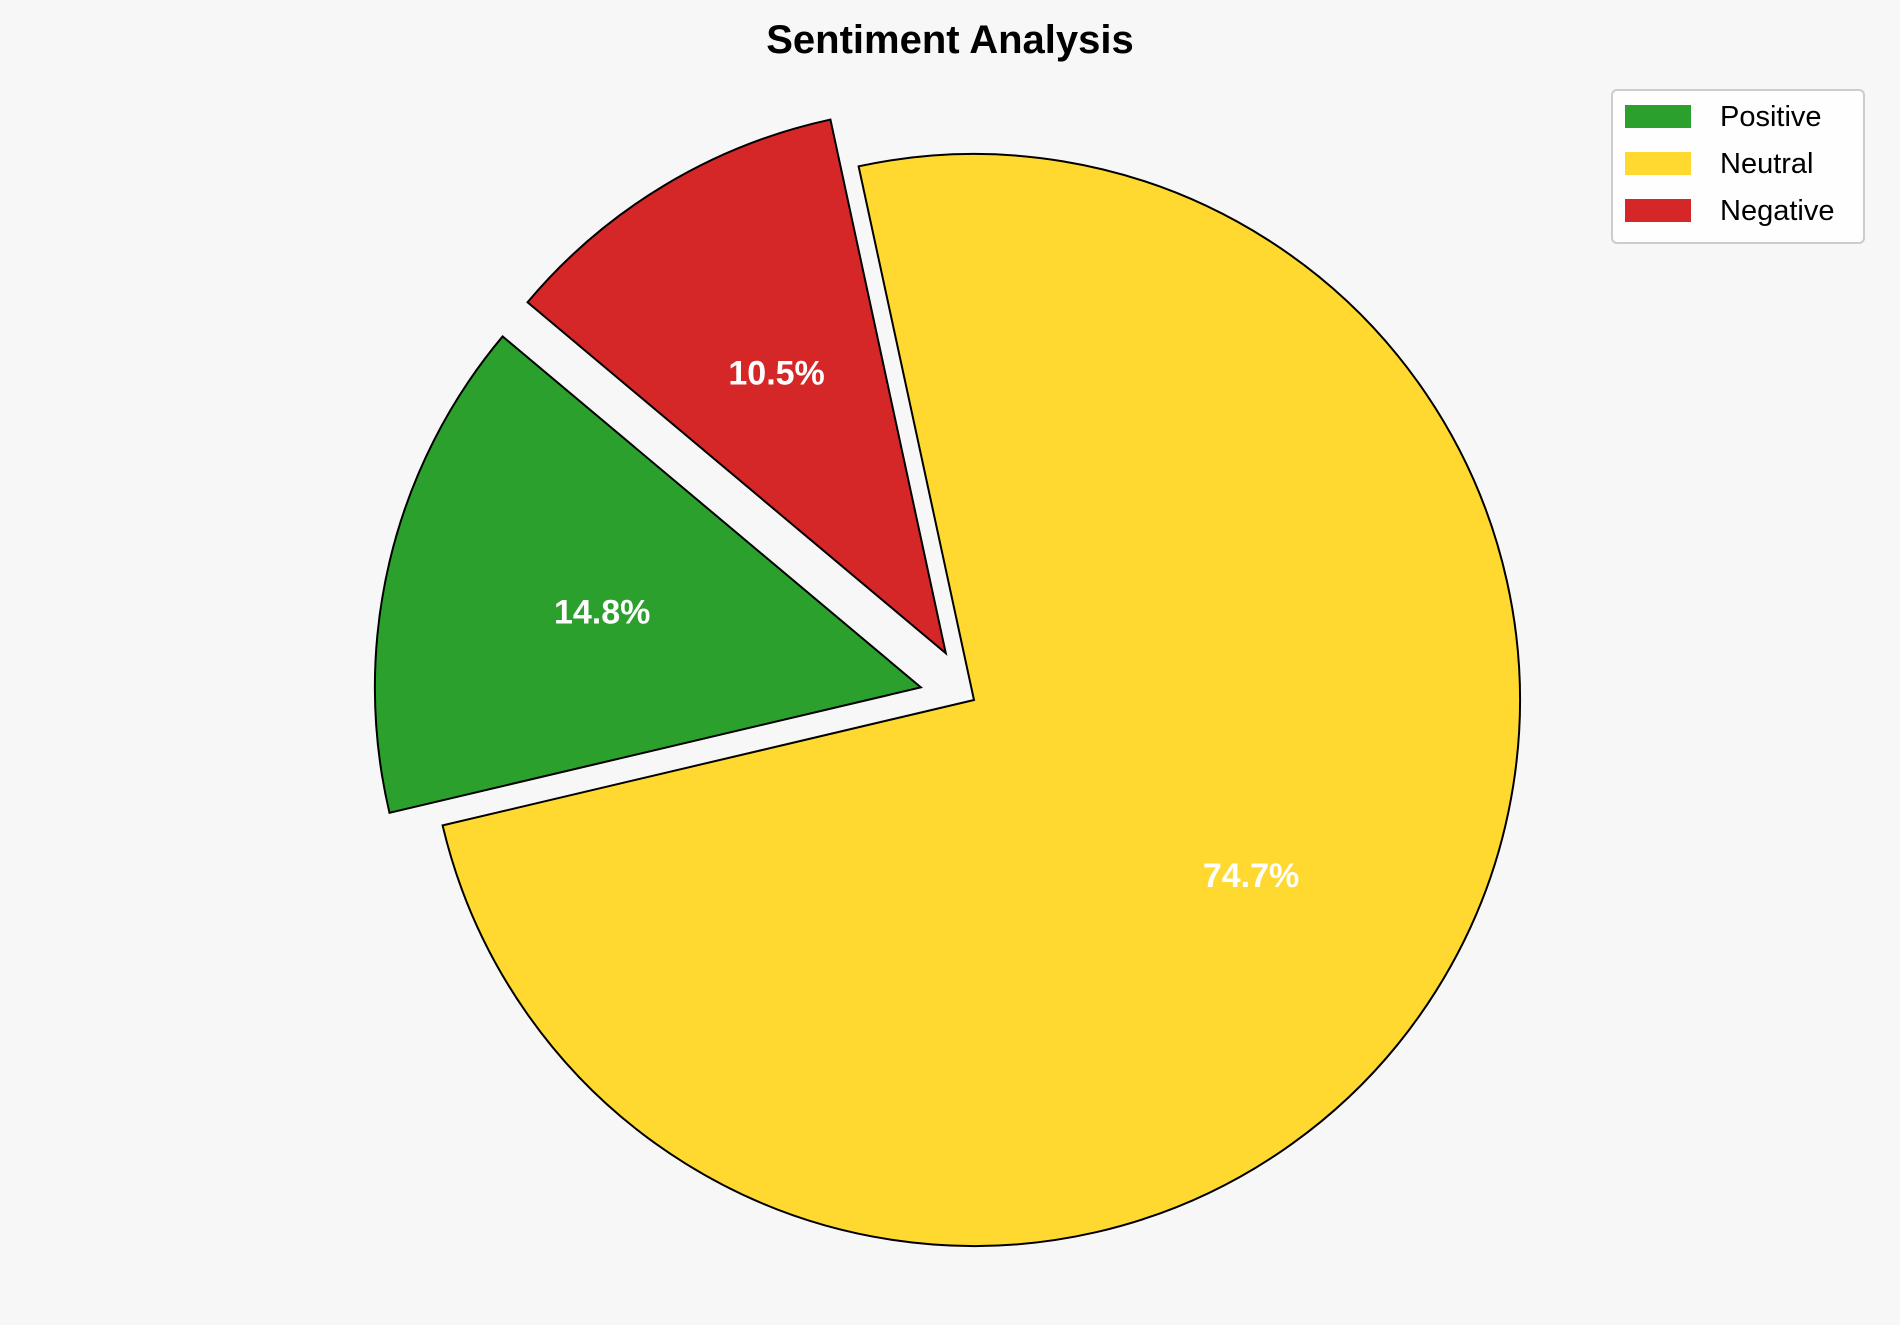  I want to click on legend: Positive Neutral Negative, so click(1738, 166).